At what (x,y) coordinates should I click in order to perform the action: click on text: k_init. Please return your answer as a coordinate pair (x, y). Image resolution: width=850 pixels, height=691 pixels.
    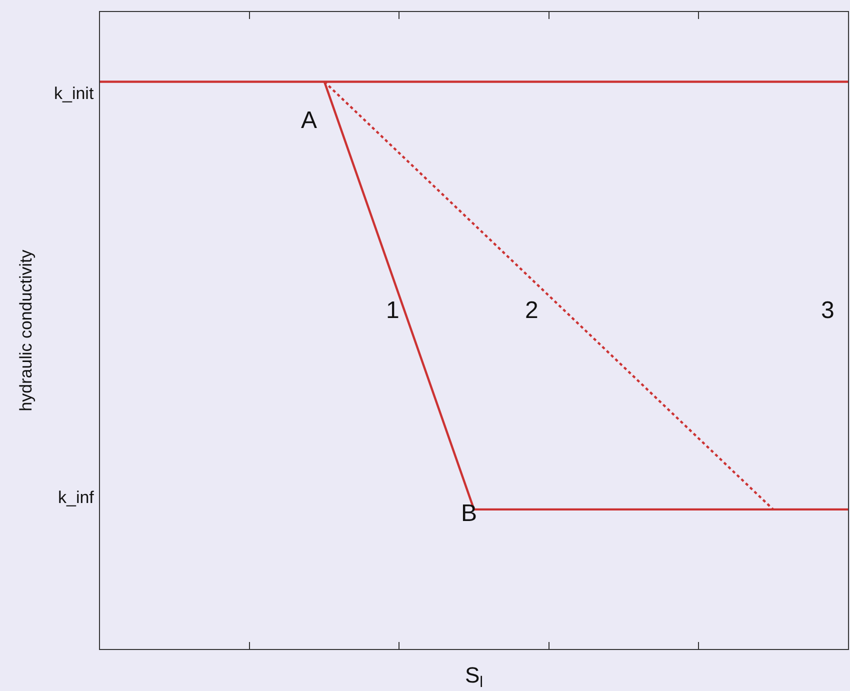
    Looking at the image, I should click on (74, 93).